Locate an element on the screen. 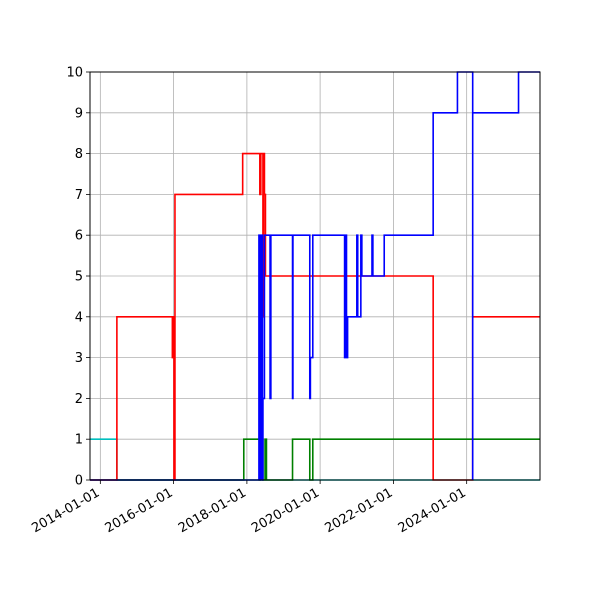 This screenshot has width=600, height=600. y-tick-label: 4 is located at coordinates (79, 317).